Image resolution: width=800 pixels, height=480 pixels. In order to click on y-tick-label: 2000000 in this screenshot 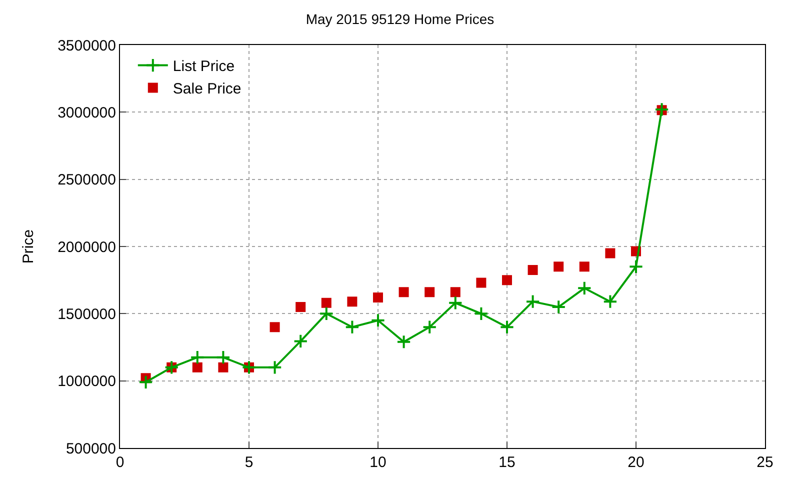, I will do `click(87, 247)`.